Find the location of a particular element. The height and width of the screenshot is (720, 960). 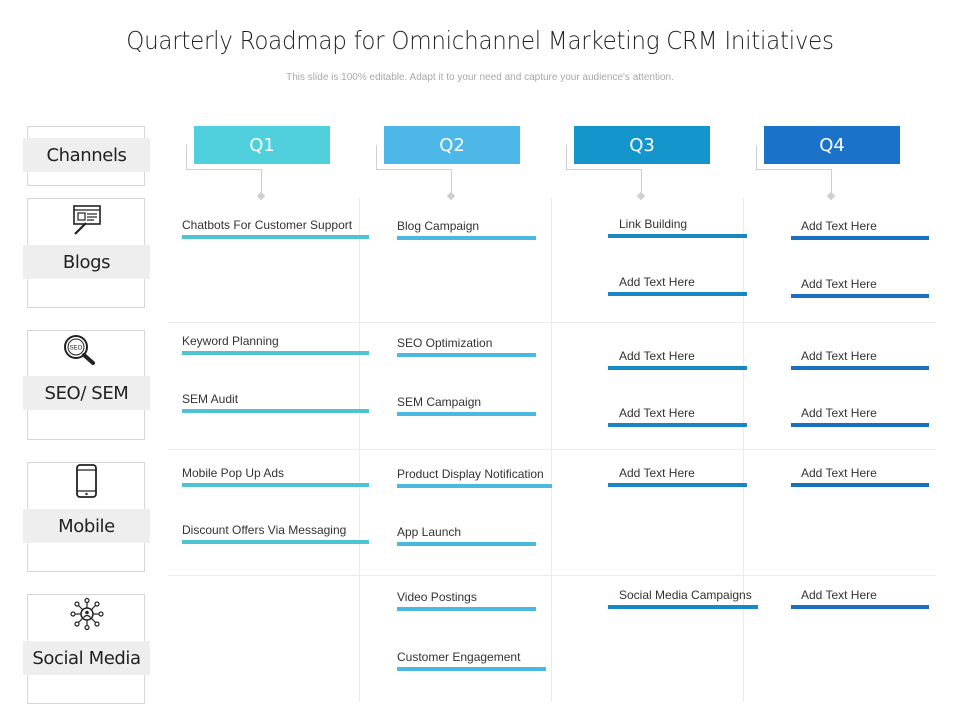

task-item: App Launch is located at coordinates (466, 535).